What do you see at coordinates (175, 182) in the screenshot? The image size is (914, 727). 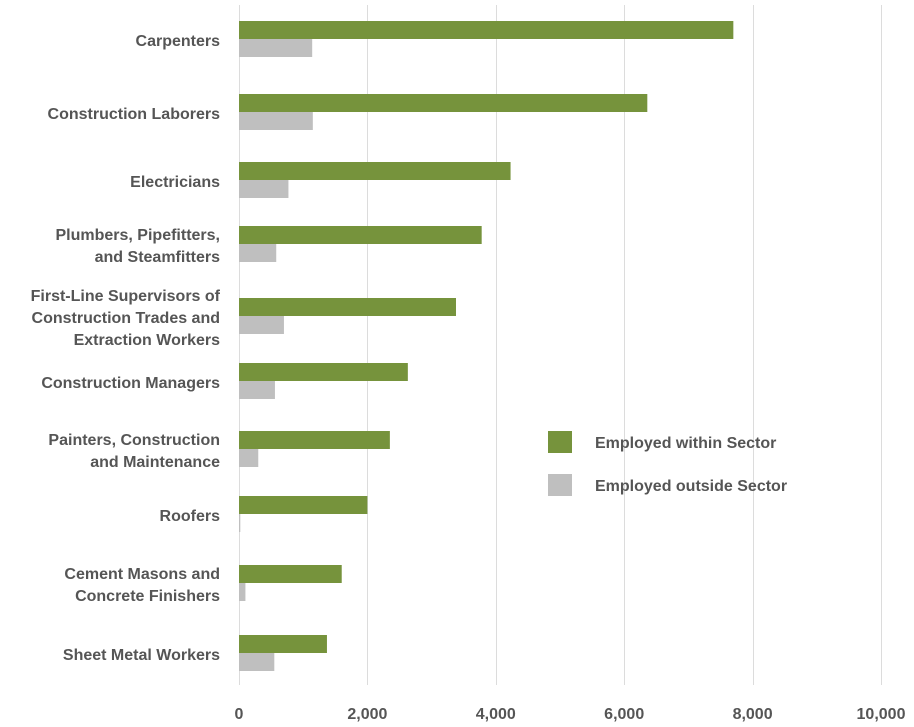 I see `category-label-2: Electricians` at bounding box center [175, 182].